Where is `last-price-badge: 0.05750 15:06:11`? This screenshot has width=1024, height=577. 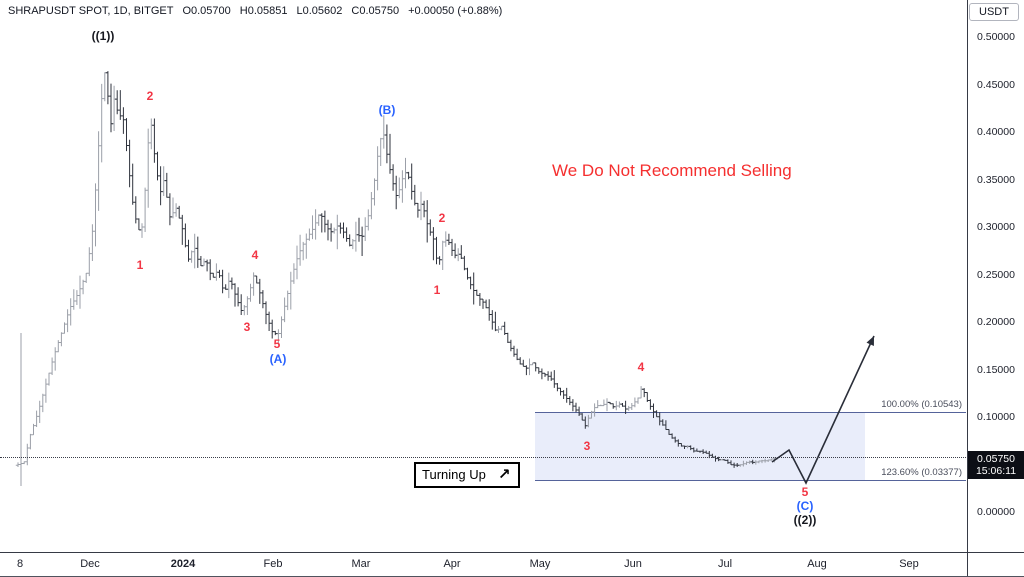 last-price-badge: 0.05750 15:06:11 is located at coordinates (996, 465).